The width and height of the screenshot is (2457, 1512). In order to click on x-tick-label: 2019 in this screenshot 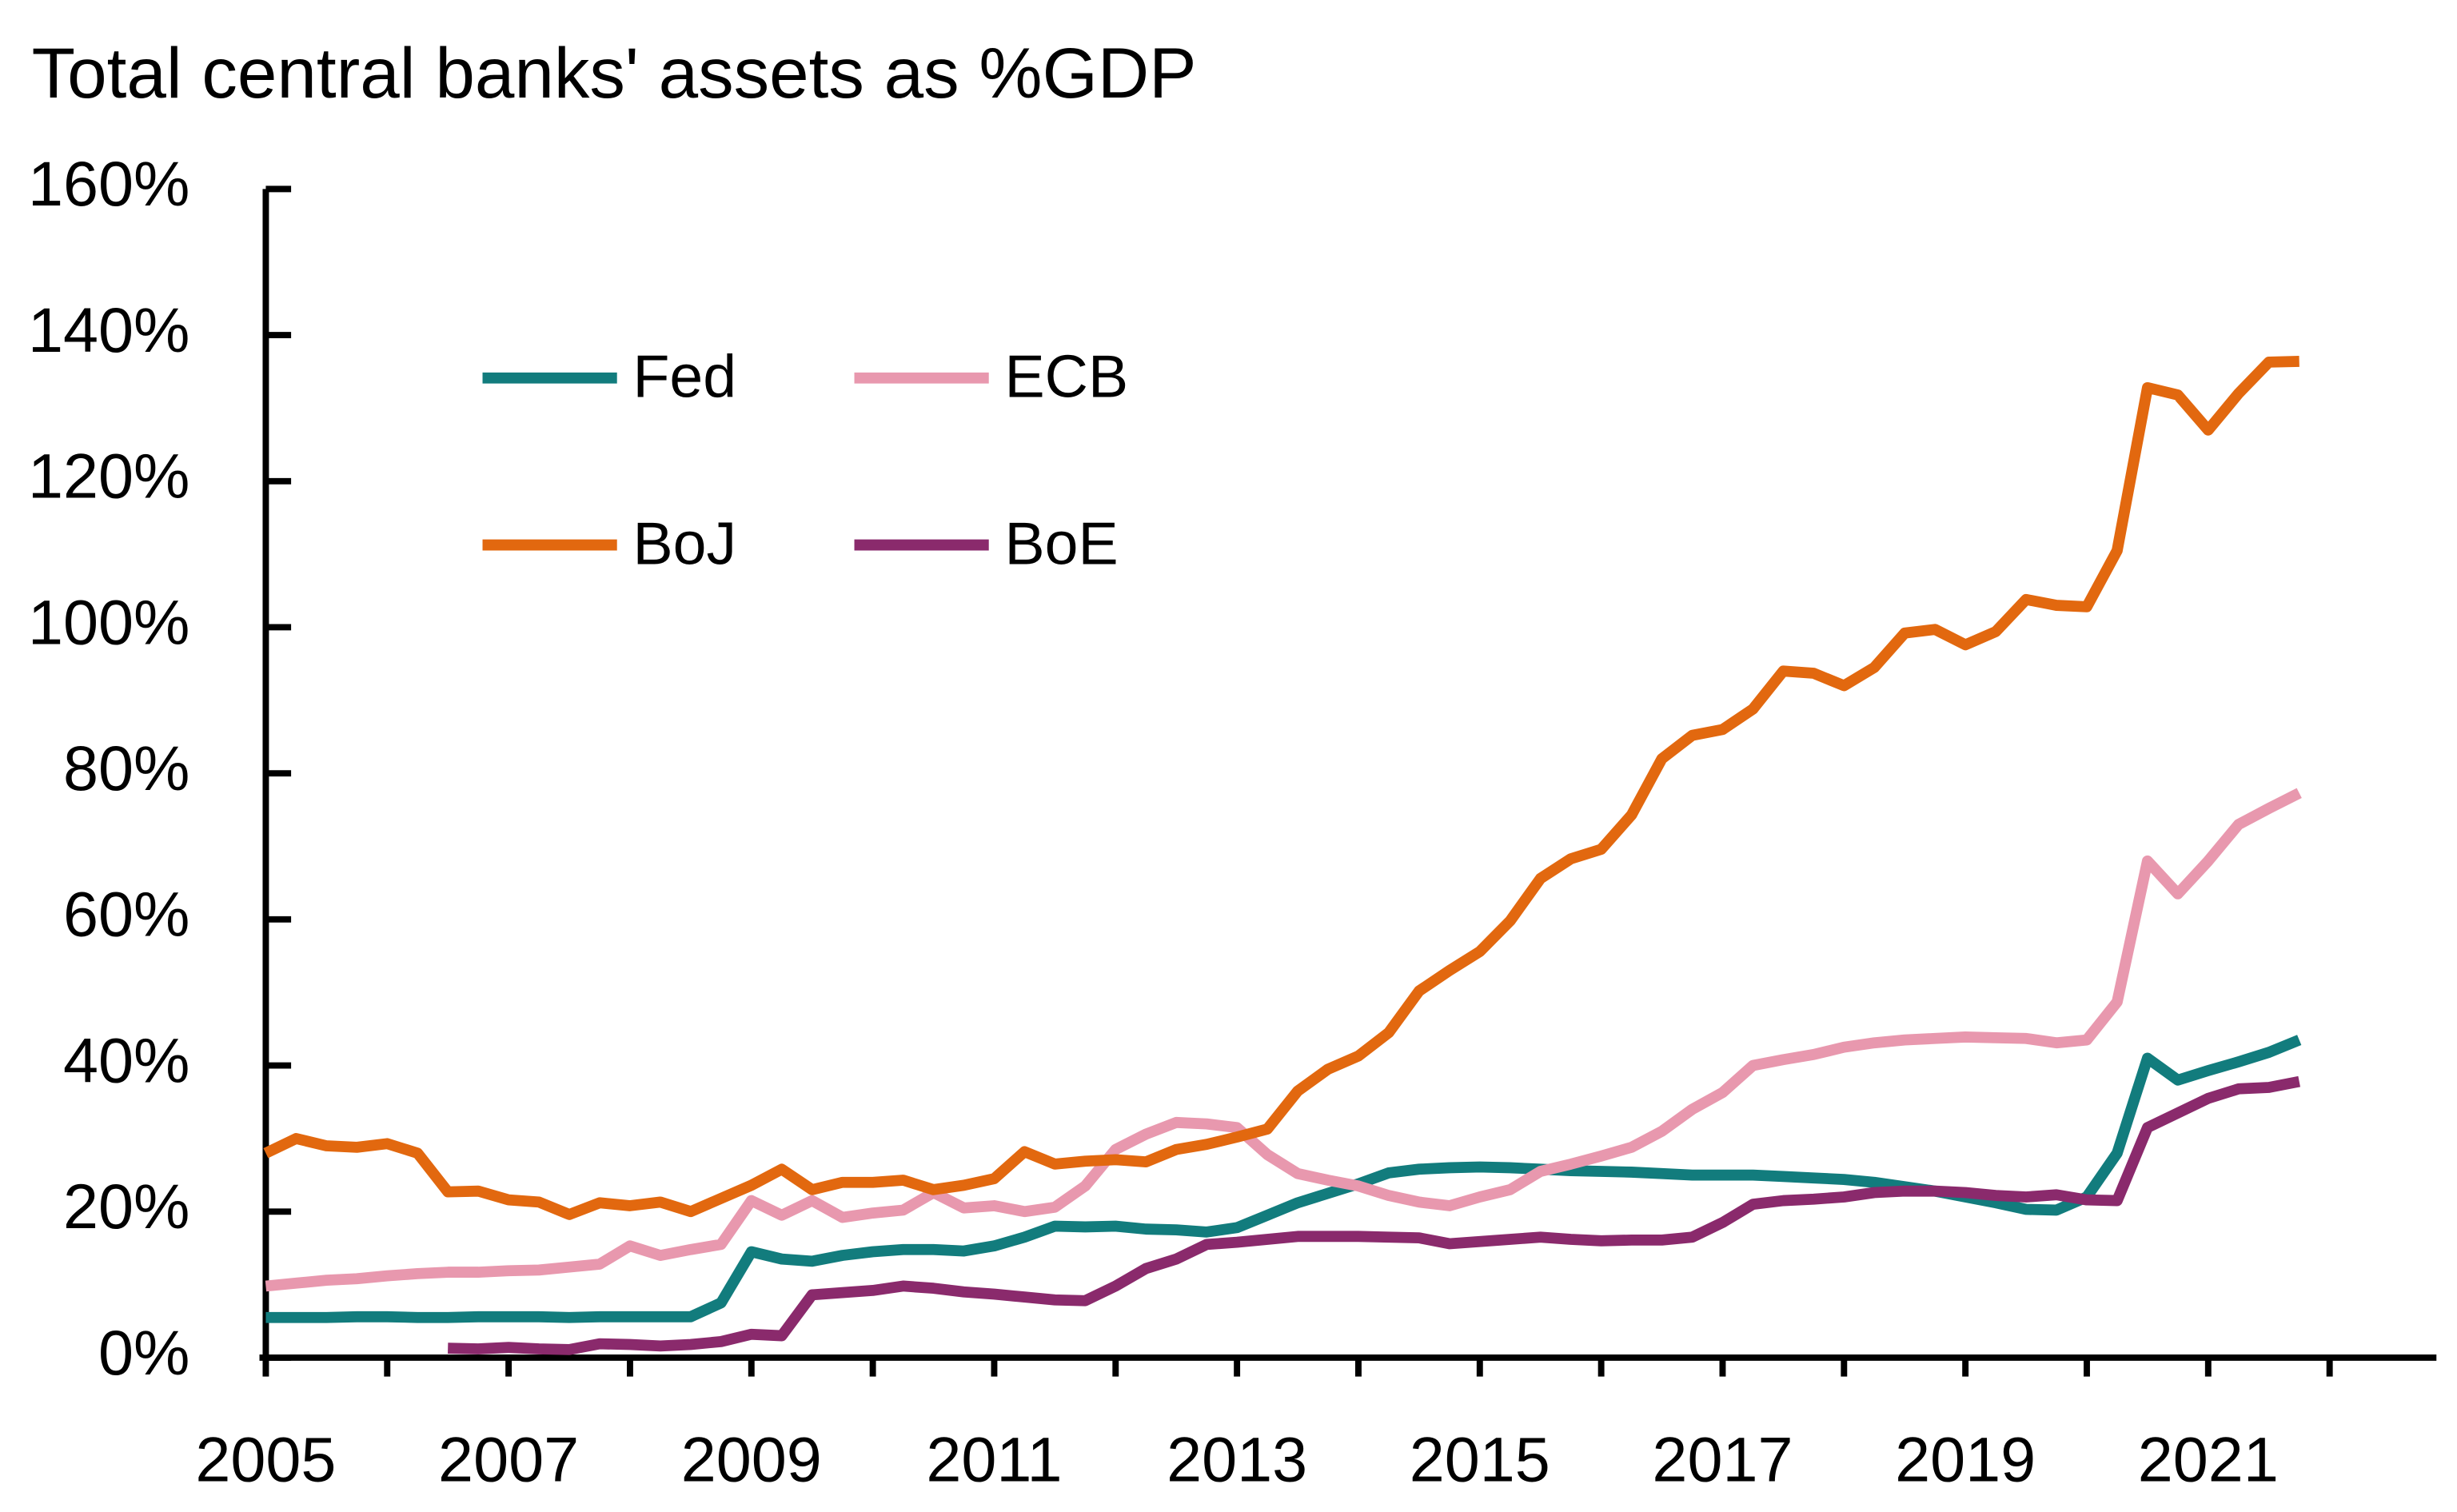, I will do `click(1965, 1460)`.